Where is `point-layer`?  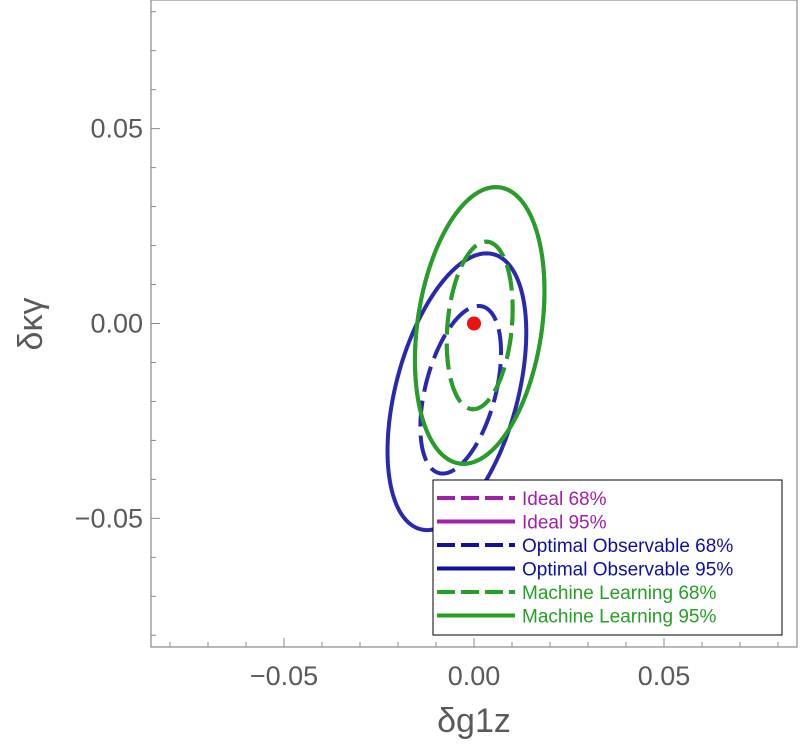
point-layer is located at coordinates (474, 323).